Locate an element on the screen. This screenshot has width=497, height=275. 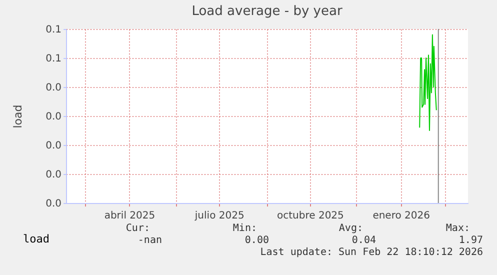
text: Avg: is located at coordinates (350, 228).